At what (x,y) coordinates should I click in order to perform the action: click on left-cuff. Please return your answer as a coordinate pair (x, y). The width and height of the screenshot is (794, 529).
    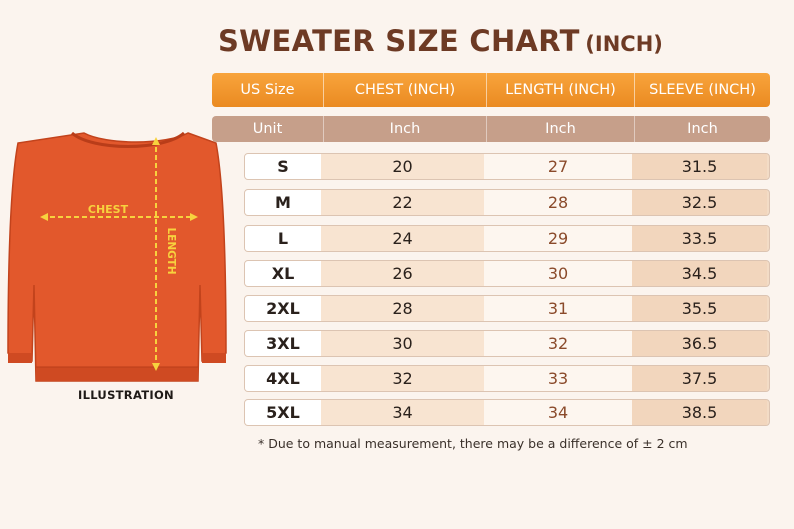
    Looking at the image, I should click on (20, 358).